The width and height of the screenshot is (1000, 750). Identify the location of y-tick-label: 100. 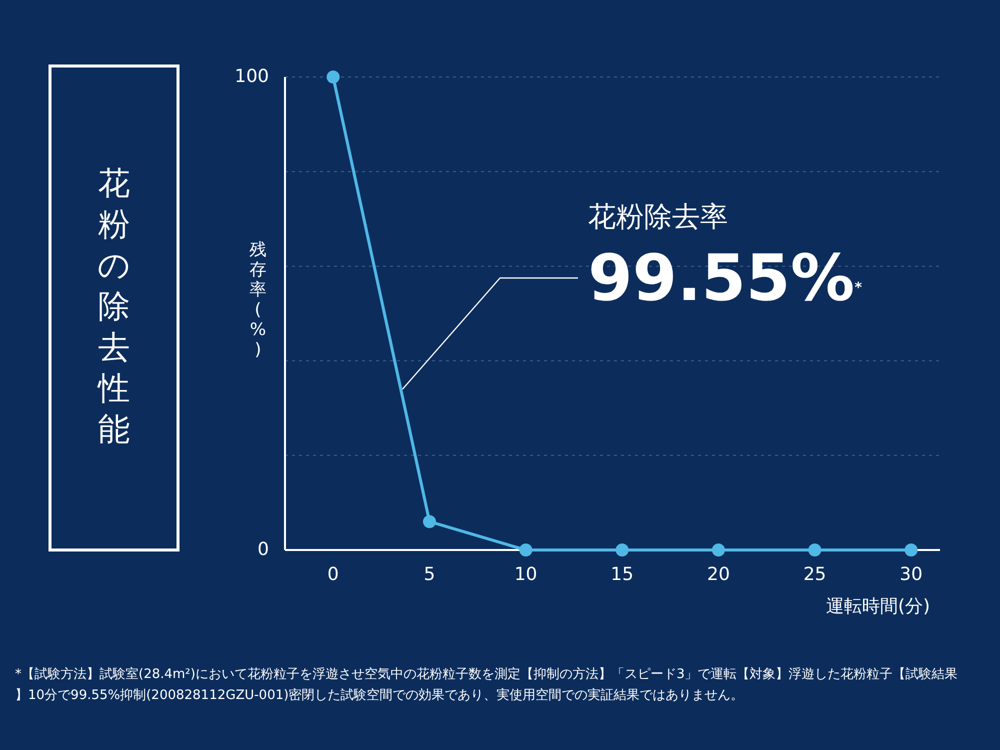
(251, 76).